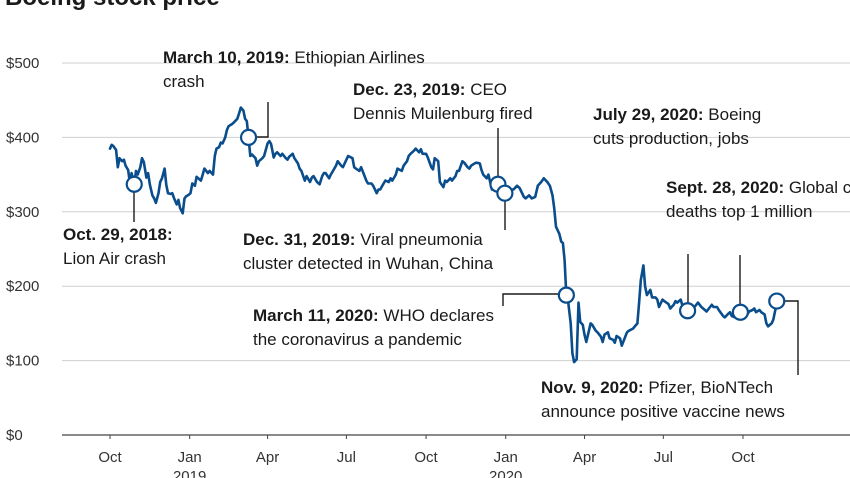 This screenshot has width=850, height=478. What do you see at coordinates (592, 387) in the screenshot?
I see `event-date: Nov. 9, 2020:` at bounding box center [592, 387].